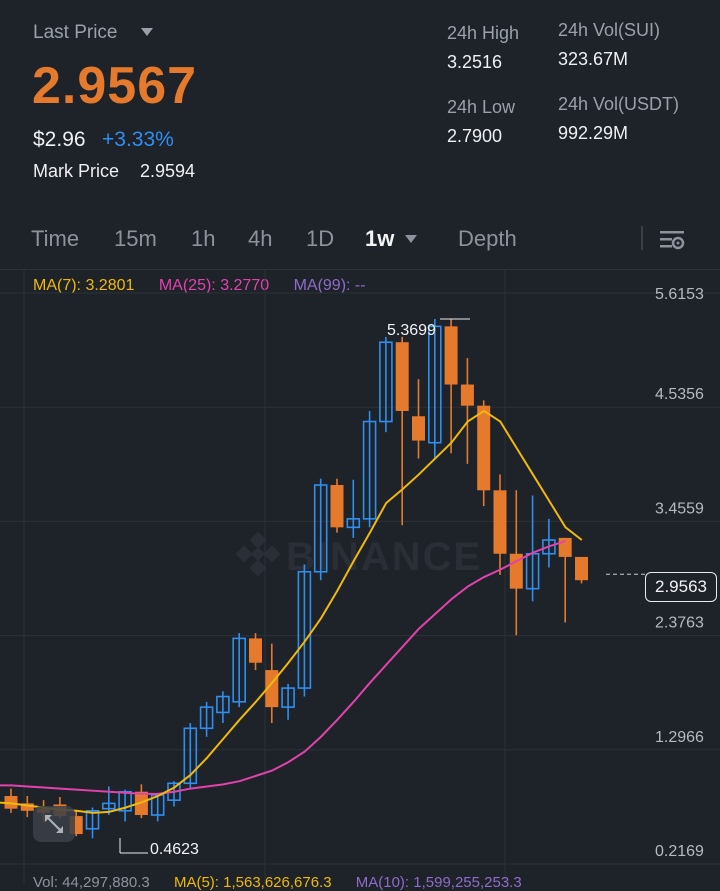 This screenshot has height=891, width=720. Describe the element at coordinates (475, 136) in the screenshot. I see `low-value: 2.7900` at that location.